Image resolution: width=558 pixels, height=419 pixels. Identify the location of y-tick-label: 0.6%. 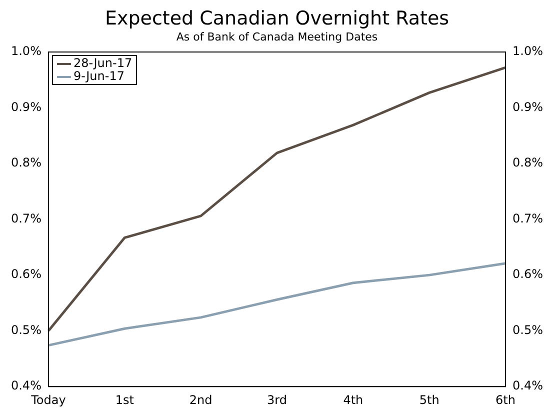
(26, 274).